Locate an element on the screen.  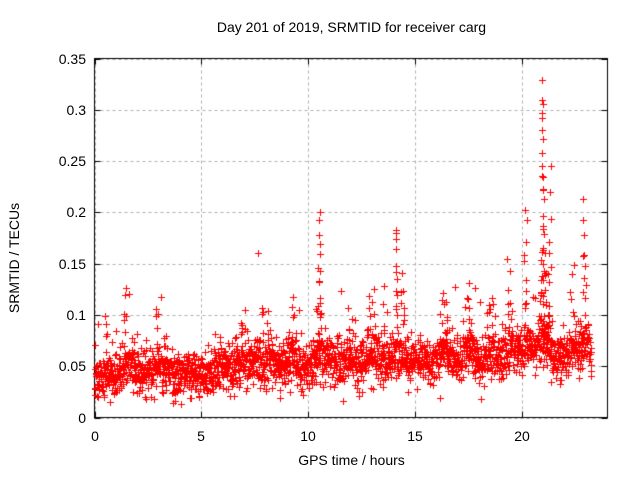
x-tick-label: 5 is located at coordinates (201, 436).